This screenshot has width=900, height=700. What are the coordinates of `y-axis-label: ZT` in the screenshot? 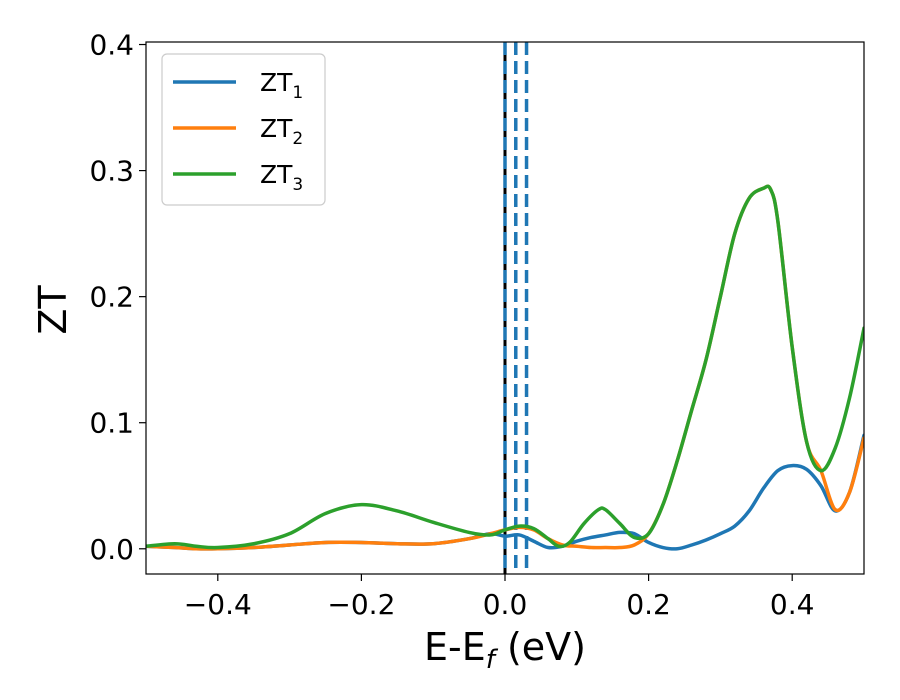 It's located at (53, 310).